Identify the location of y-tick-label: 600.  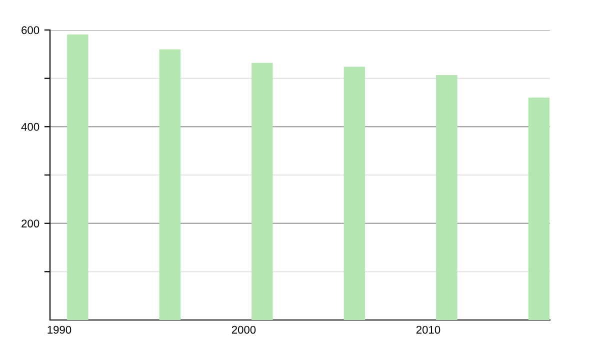
(31, 30).